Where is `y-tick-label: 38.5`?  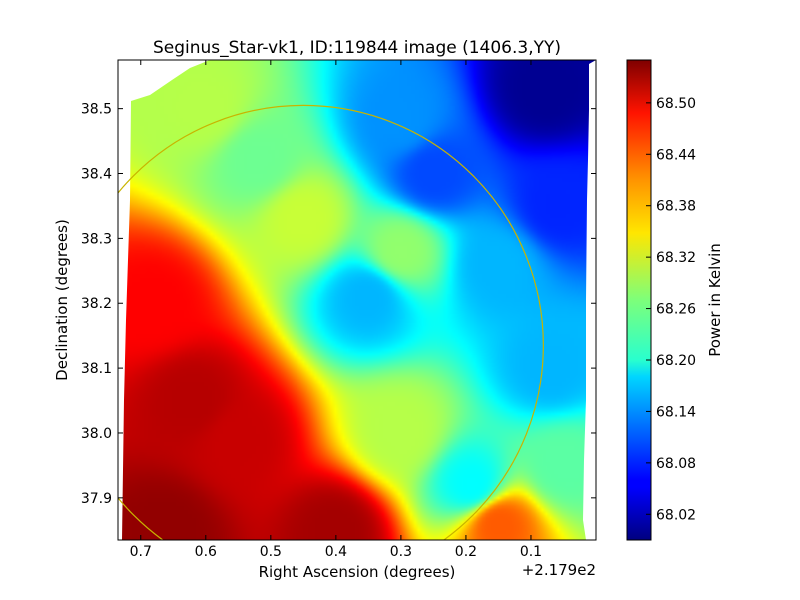 y-tick-label: 38.5 is located at coordinates (96, 110).